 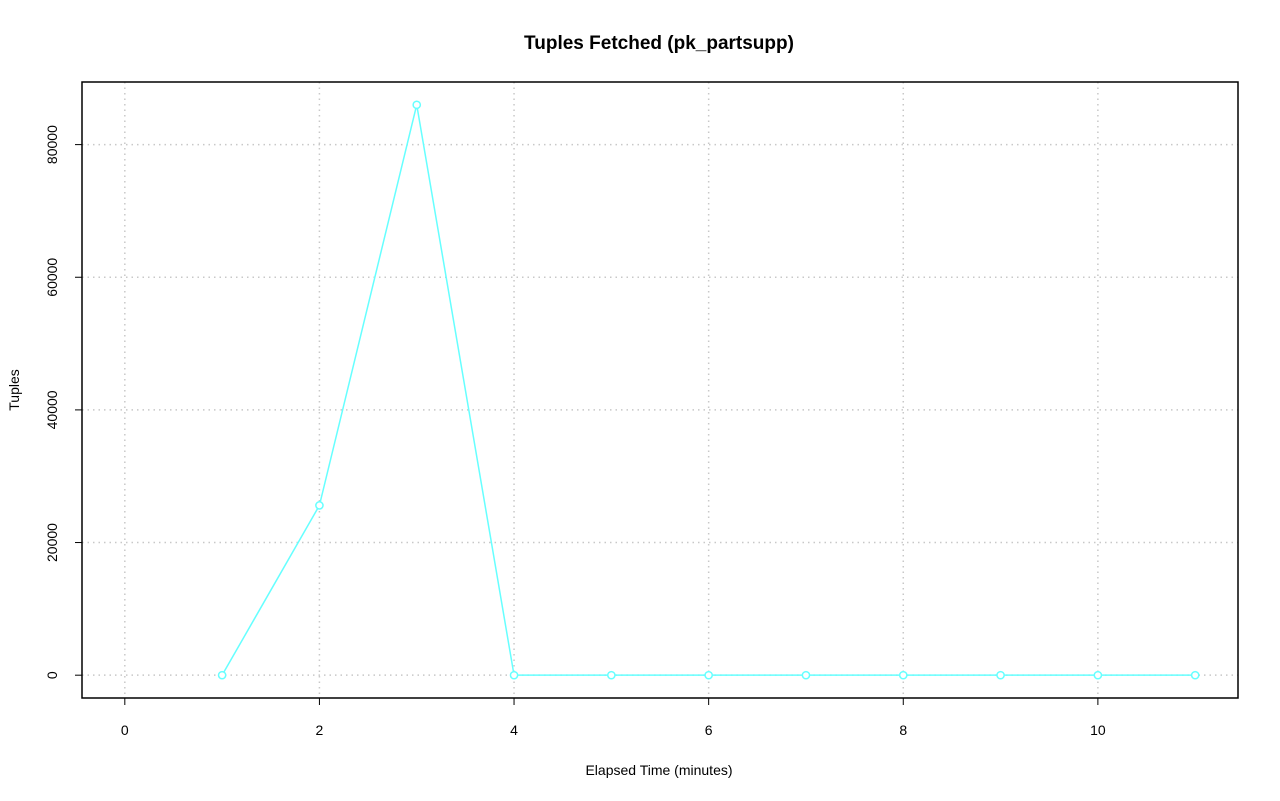 I want to click on y-tick-label: 40000, so click(x=52, y=409).